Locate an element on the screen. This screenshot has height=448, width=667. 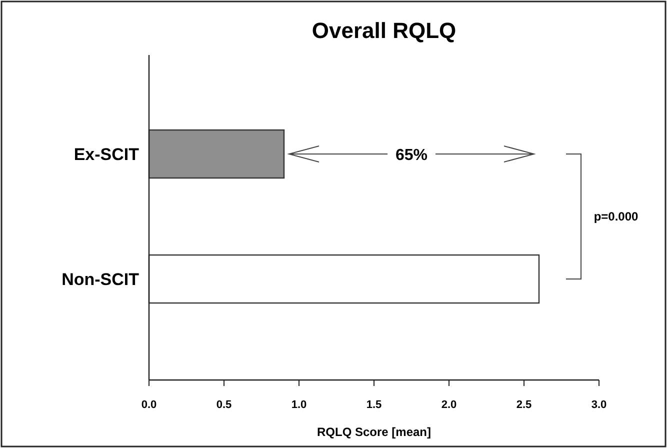
x-tick-label: 3.0 is located at coordinates (599, 405).